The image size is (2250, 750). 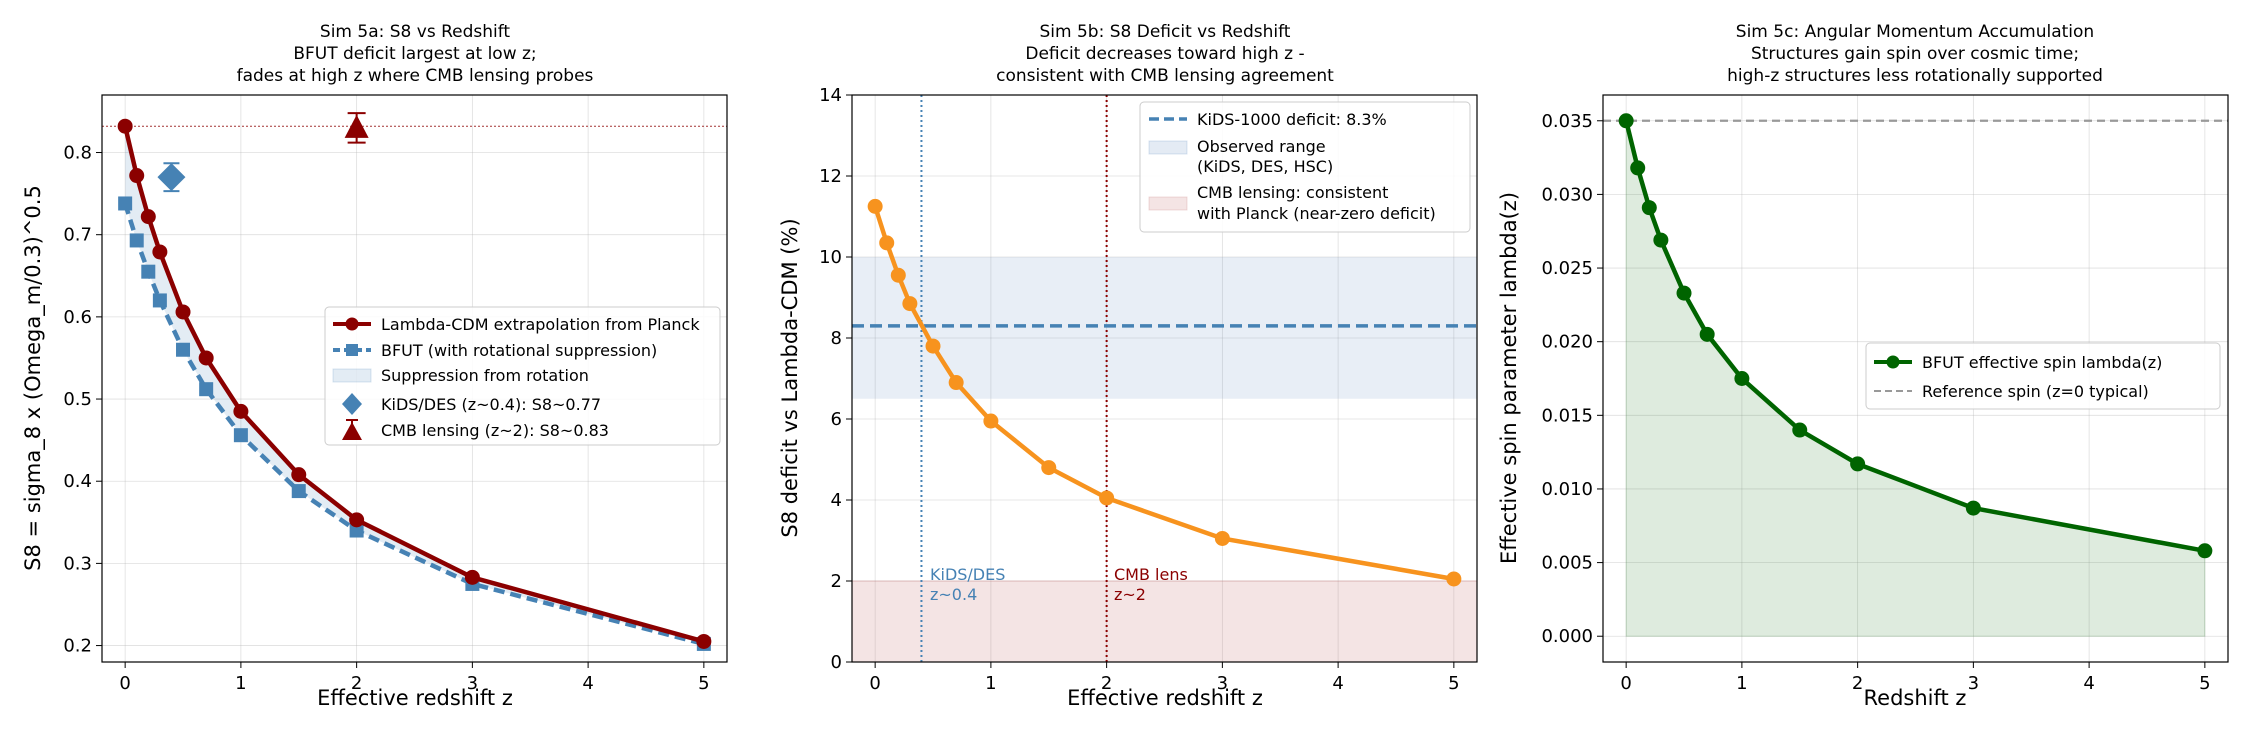 What do you see at coordinates (1567, 194) in the screenshot?
I see `tick-label-y: 0.030` at bounding box center [1567, 194].